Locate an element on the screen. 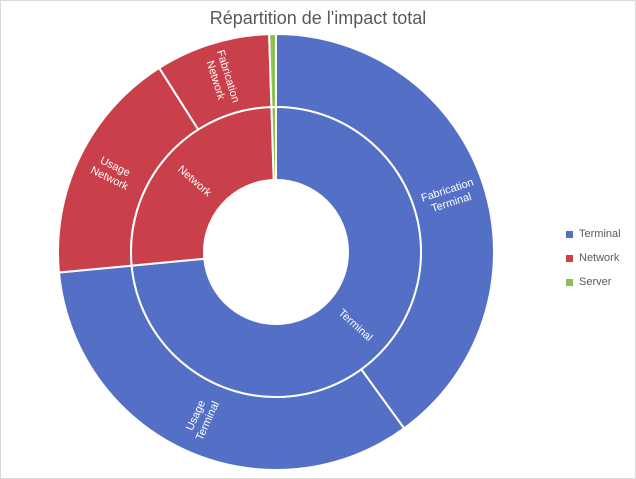 The height and width of the screenshot is (479, 636). inner-segment-server is located at coordinates (273, 143).